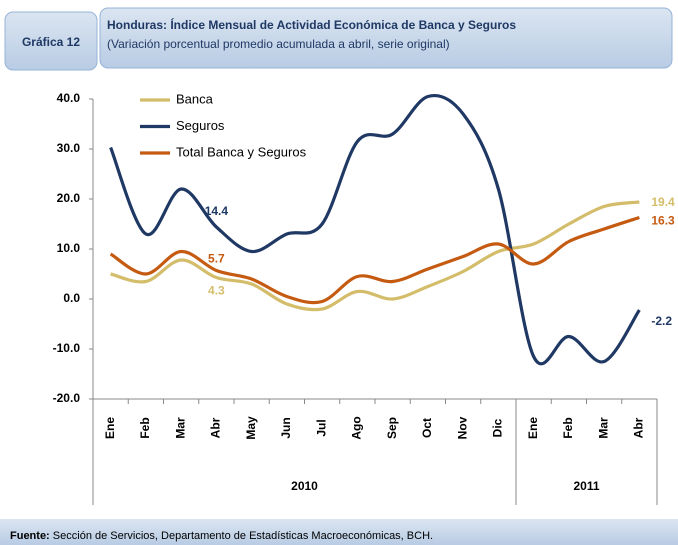  What do you see at coordinates (217, 211) in the screenshot?
I see `value-label: 14.4` at bounding box center [217, 211].